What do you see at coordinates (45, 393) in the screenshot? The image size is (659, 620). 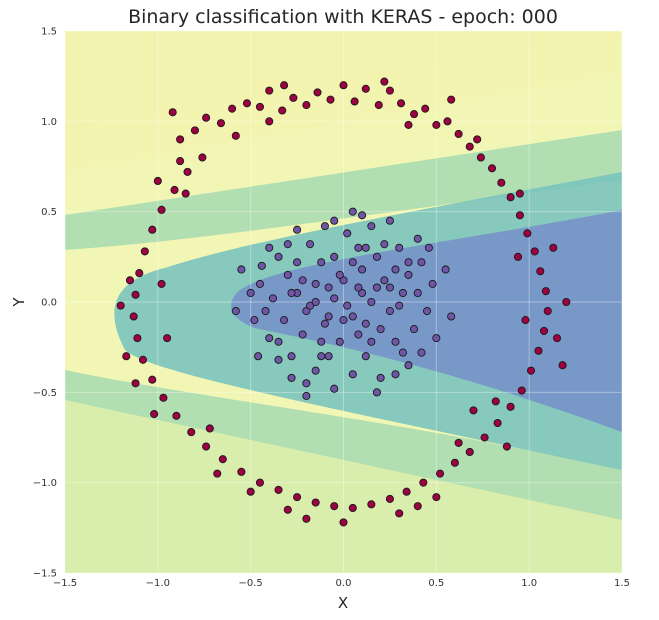 I see `y-tick-label: −0.5` at bounding box center [45, 393].